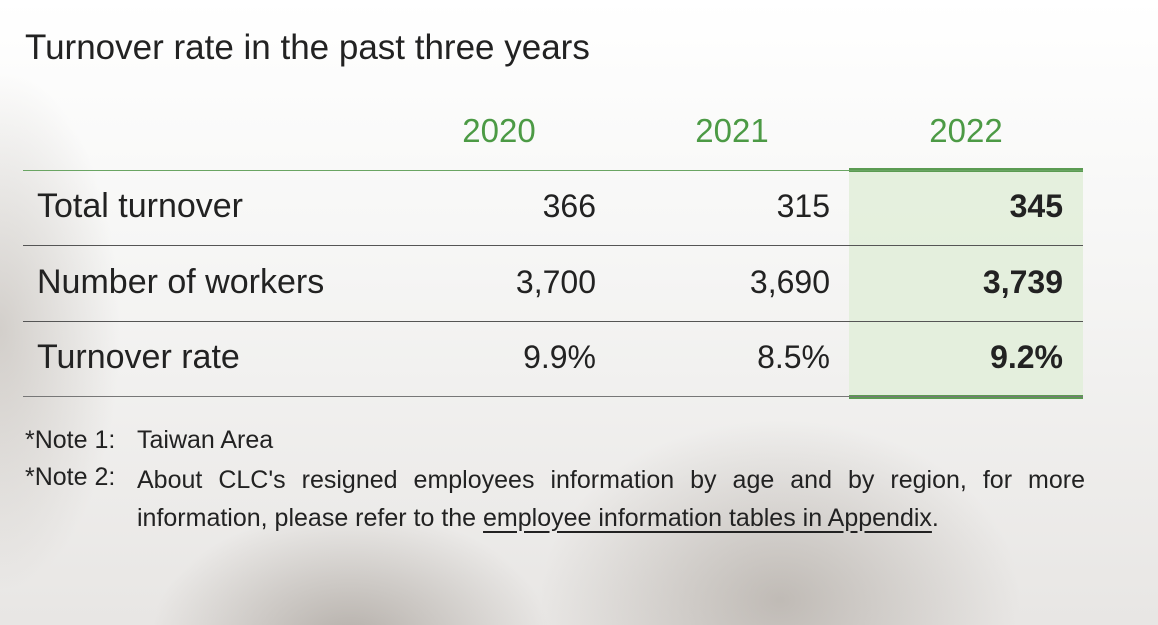 The height and width of the screenshot is (625, 1158). Describe the element at coordinates (499, 130) in the screenshot. I see `column-header: 2020` at that location.